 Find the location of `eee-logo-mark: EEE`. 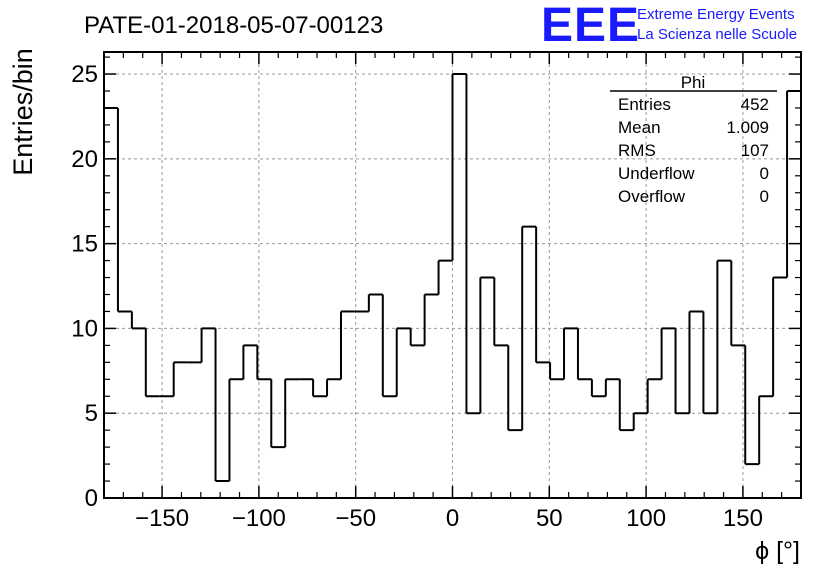

eee-logo-mark: EEE is located at coordinates (590, 26).